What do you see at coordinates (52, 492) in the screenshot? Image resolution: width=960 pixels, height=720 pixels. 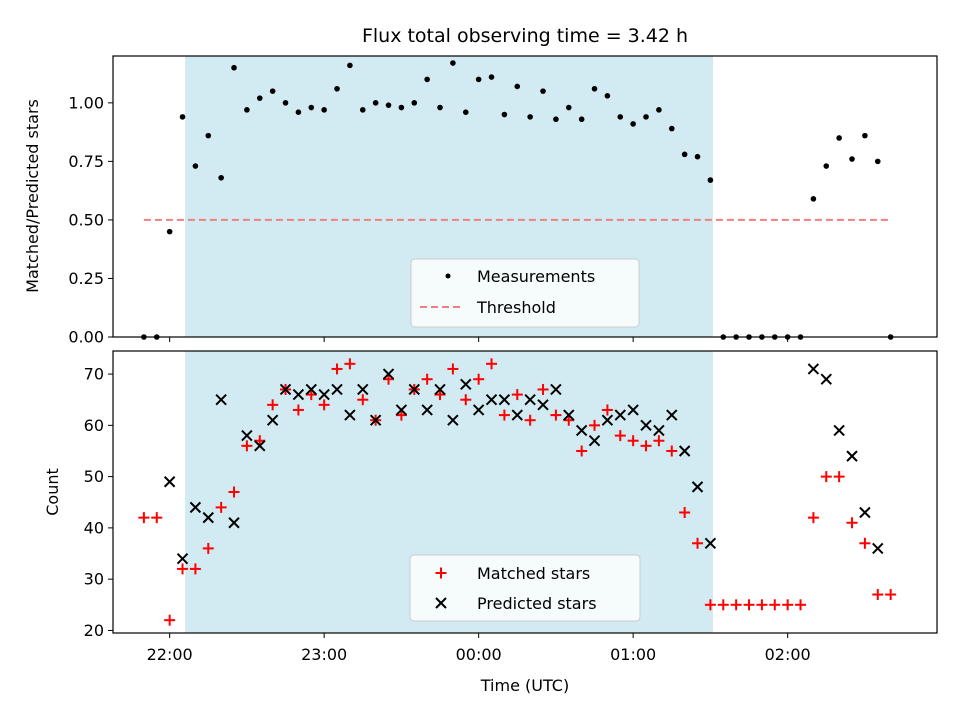 I see `bottom-y-axis-label: Count` at bounding box center [52, 492].